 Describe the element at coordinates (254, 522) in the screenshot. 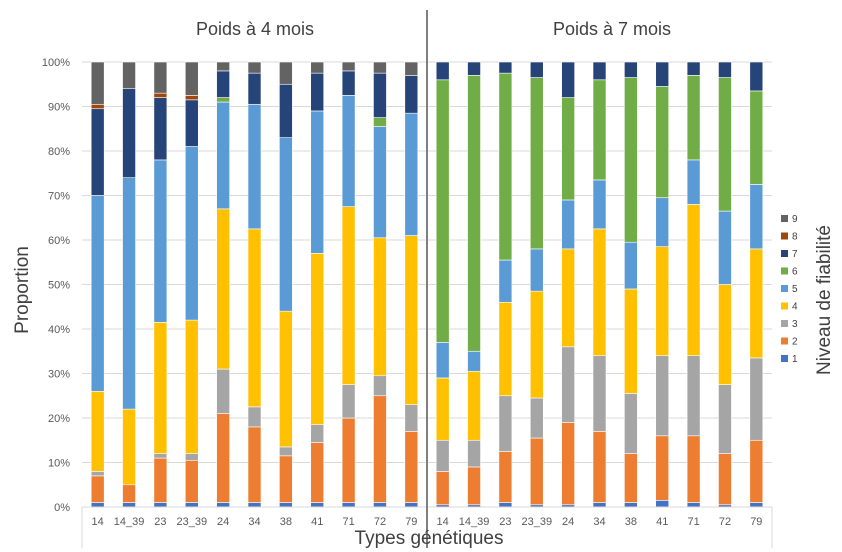

I see `x-tick-label: 34` at that location.